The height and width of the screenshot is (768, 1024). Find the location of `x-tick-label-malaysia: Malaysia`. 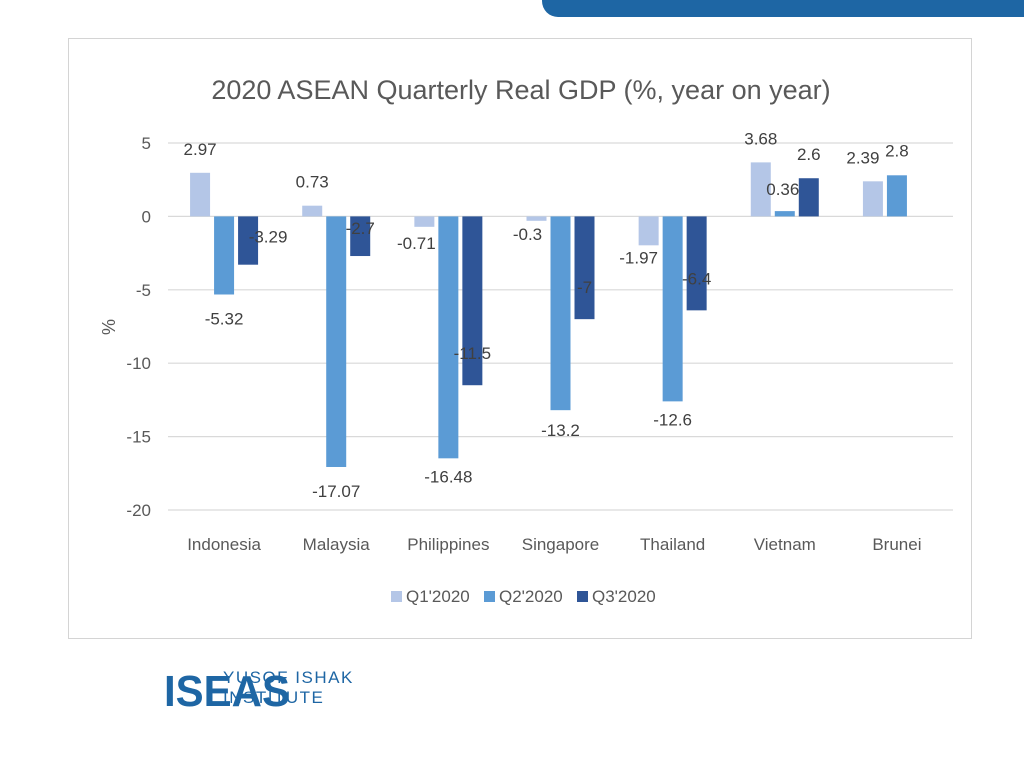

x-tick-label-malaysia: Malaysia is located at coordinates (337, 544).